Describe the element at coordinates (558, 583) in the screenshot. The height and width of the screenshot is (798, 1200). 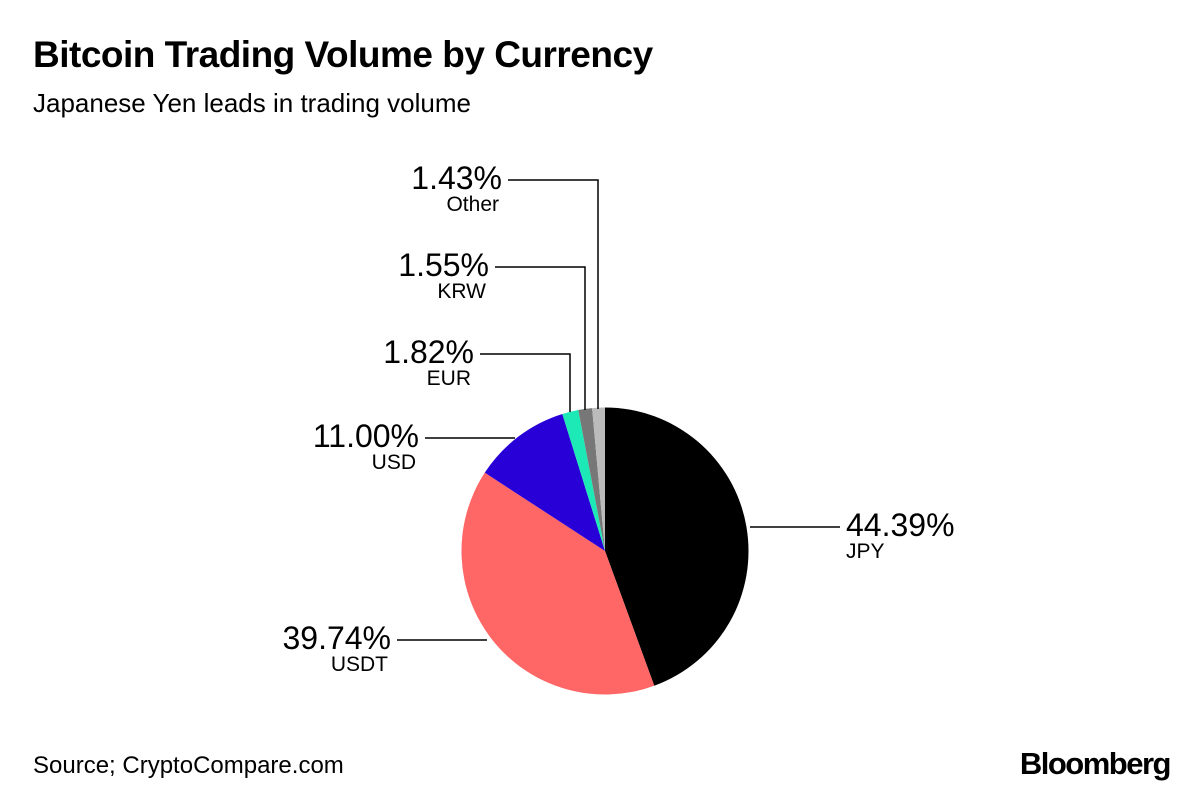
I see `pie-slice-usdt` at that location.